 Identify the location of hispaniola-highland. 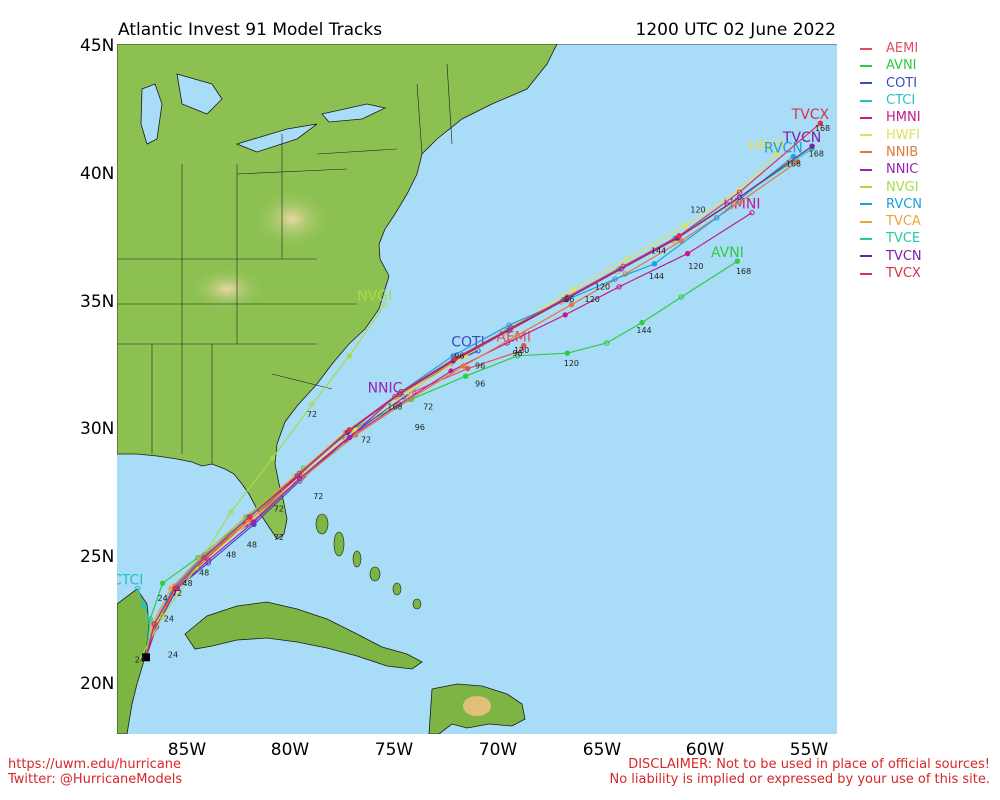
(477, 706).